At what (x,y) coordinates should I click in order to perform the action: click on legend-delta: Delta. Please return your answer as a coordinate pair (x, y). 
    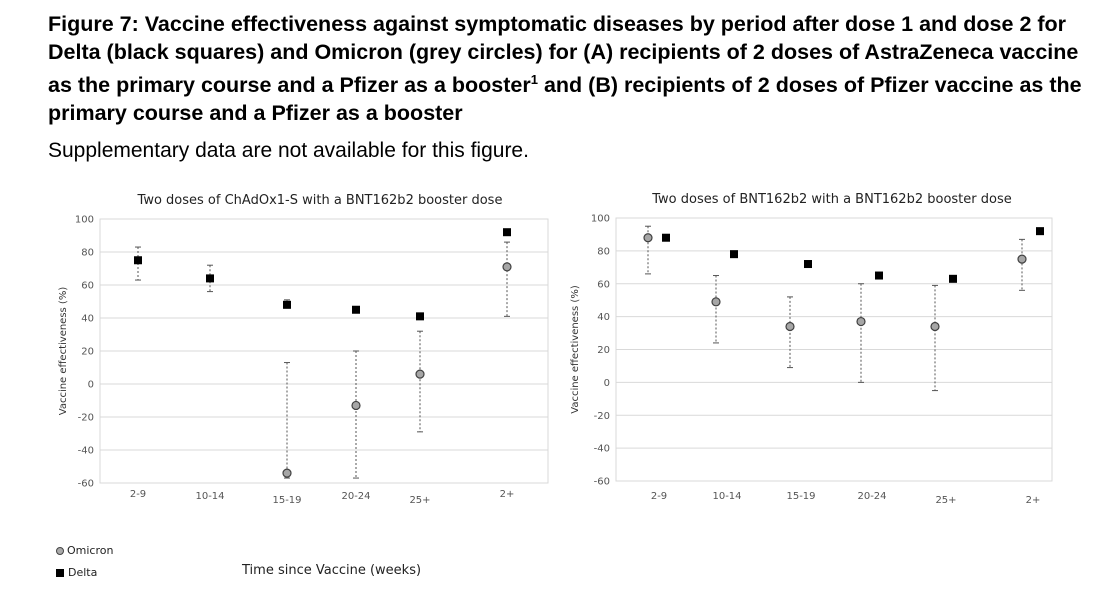
    Looking at the image, I should click on (76, 572).